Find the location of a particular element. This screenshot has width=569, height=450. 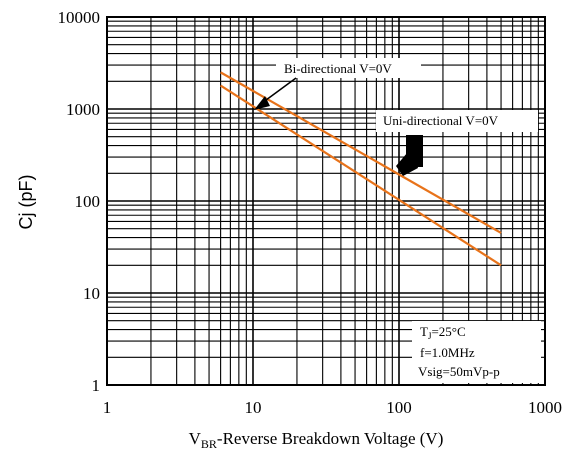

x-axis-label: VBR-Reverse Breakdown Voltage (V) is located at coordinates (316, 439).